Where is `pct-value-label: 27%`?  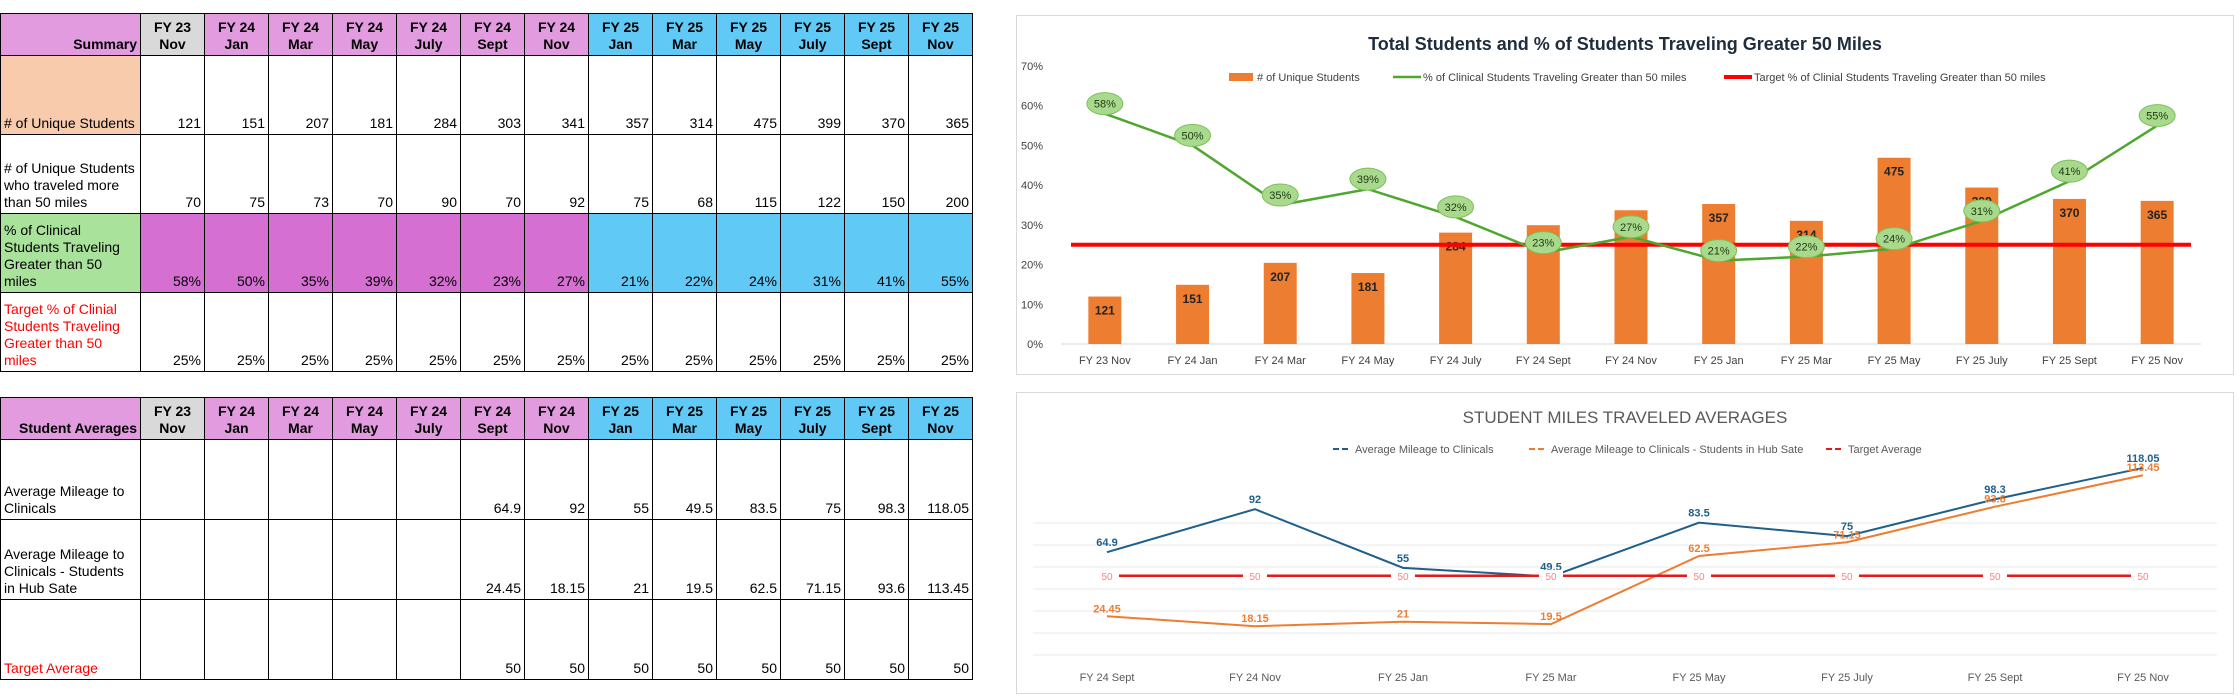
pct-value-label: 27% is located at coordinates (1631, 228).